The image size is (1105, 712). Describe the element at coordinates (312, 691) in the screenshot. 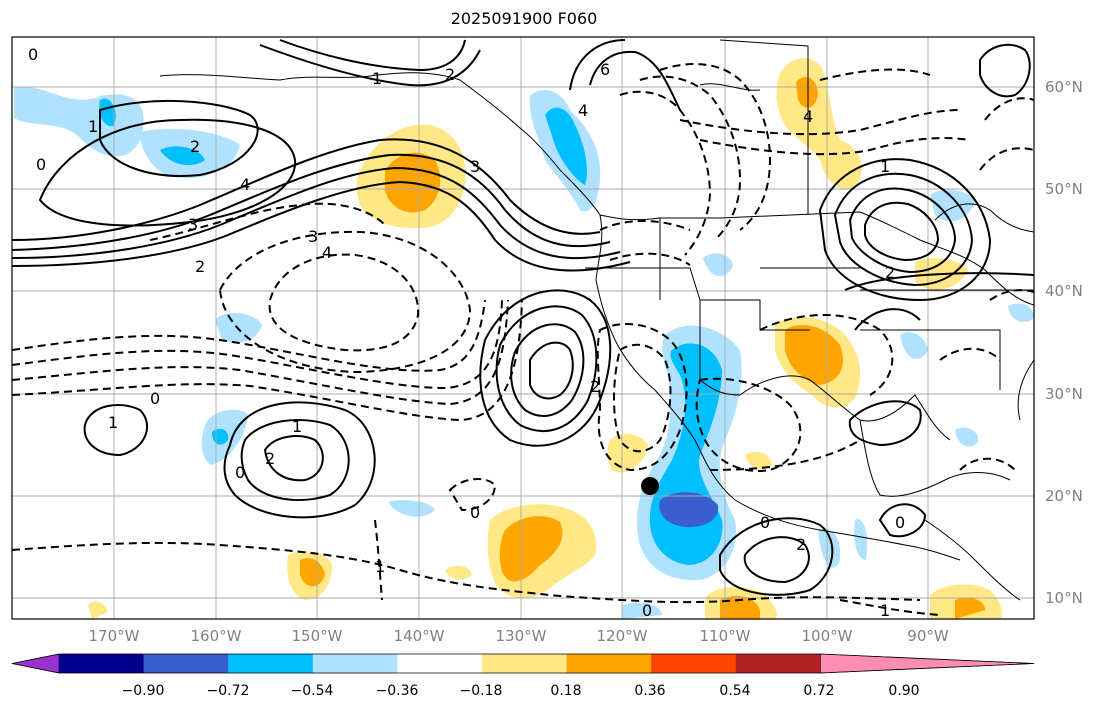

I see `colorbar-tick-label: −0.54` at that location.